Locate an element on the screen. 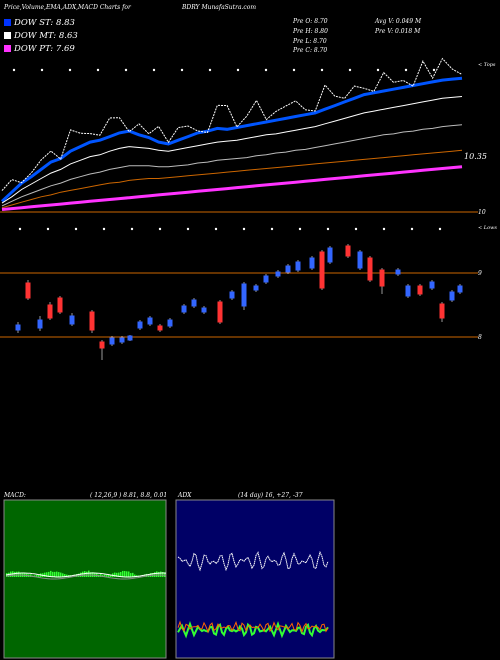 This screenshot has height=660, width=500. quote-avg-volume: Avg V: 0.049 M is located at coordinates (398, 21).